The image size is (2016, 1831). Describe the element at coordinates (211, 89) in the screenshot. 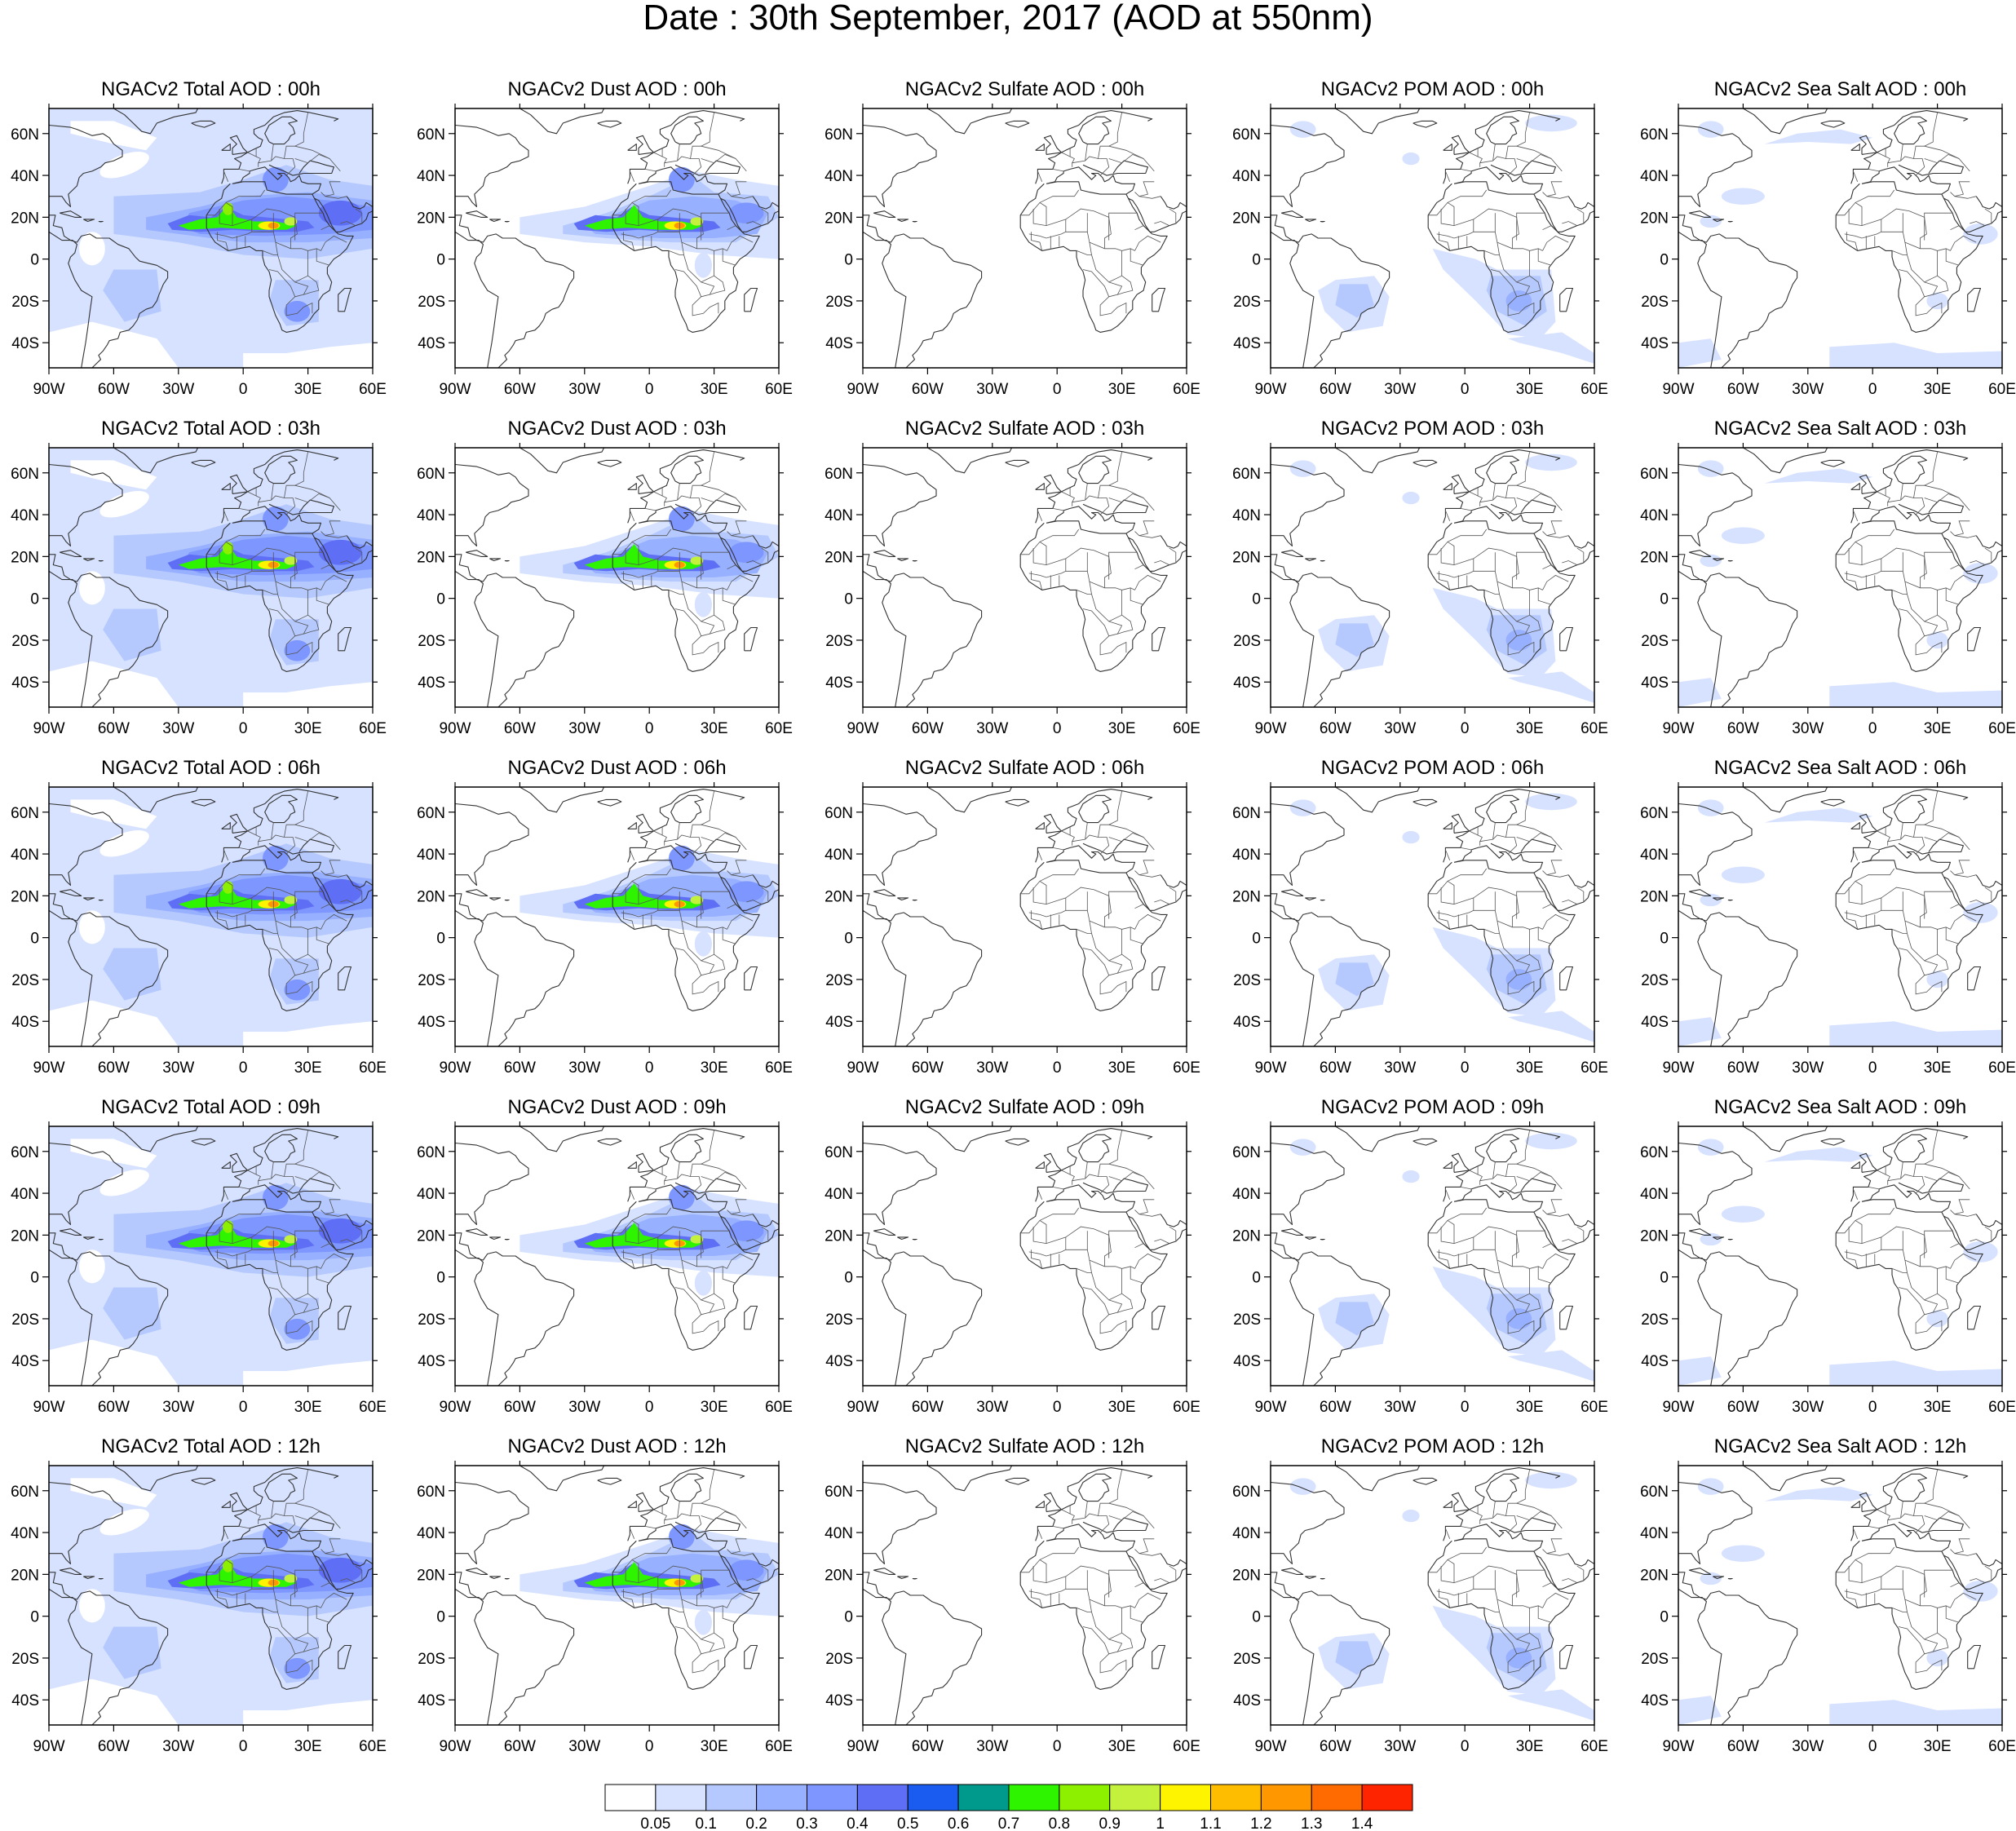

I see `panel-title: NGACv2 Total AOD : 00h` at that location.